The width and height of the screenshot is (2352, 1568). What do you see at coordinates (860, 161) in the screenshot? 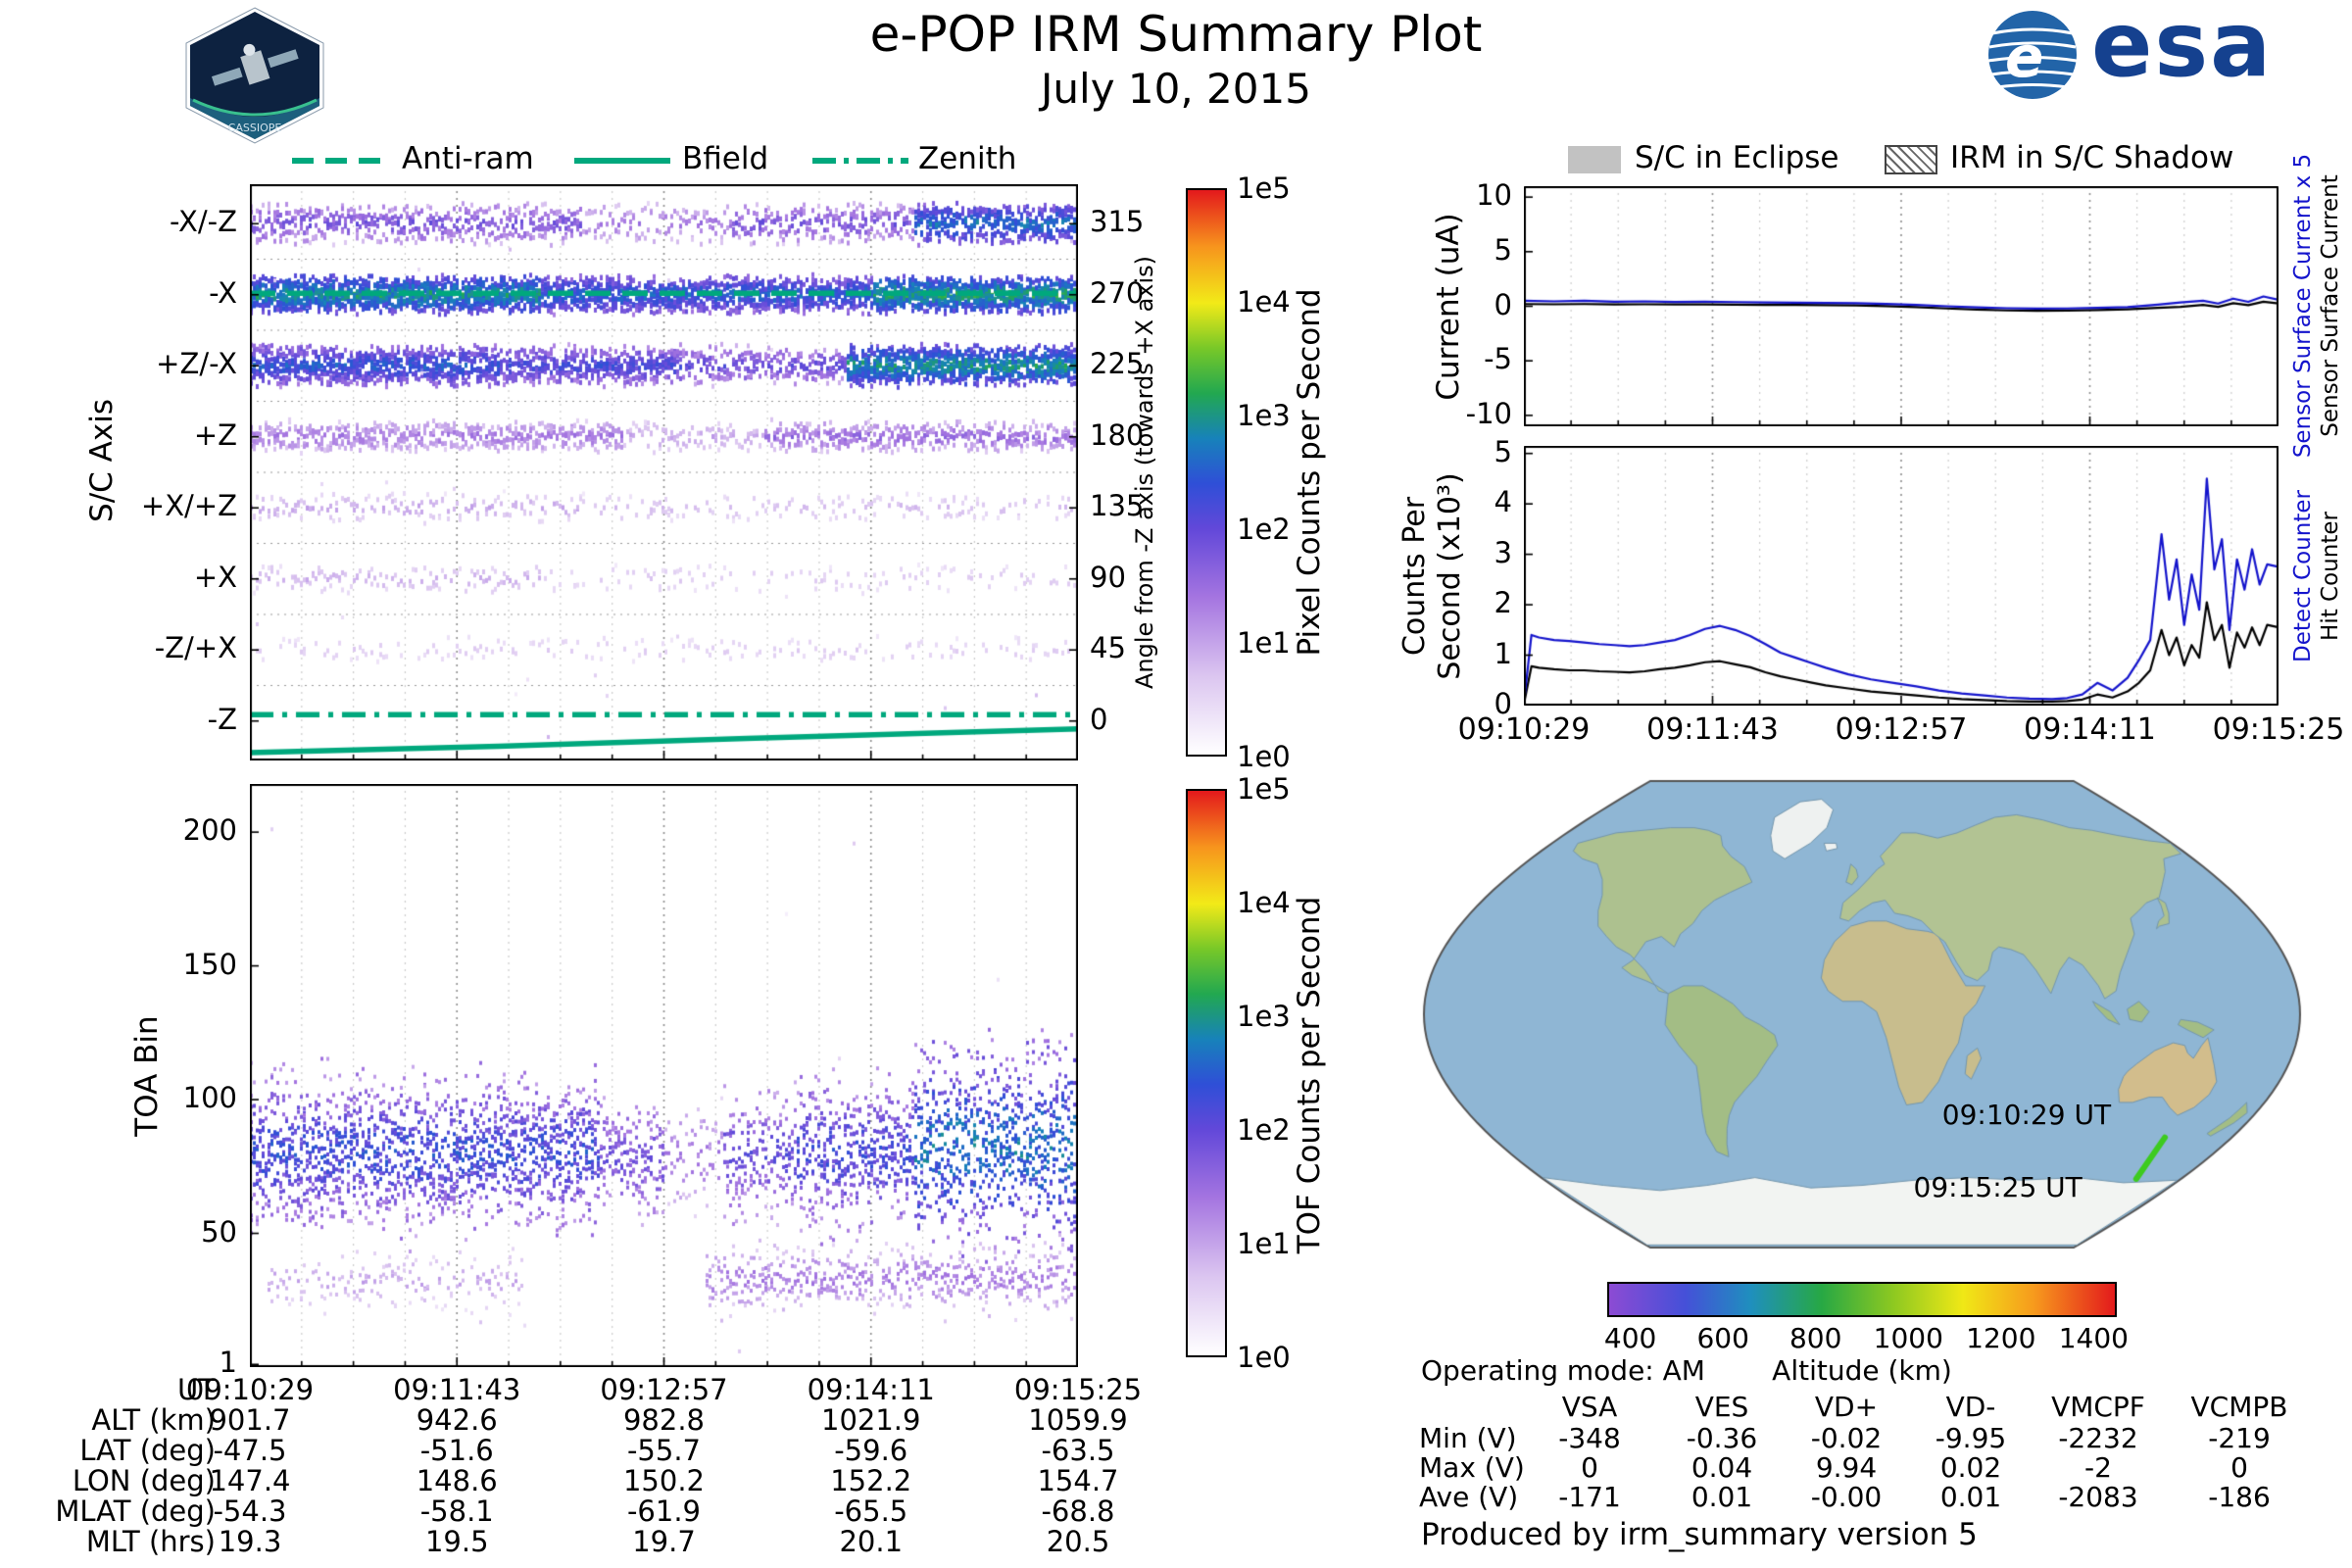
I see `zenith-line-icon` at bounding box center [860, 161].